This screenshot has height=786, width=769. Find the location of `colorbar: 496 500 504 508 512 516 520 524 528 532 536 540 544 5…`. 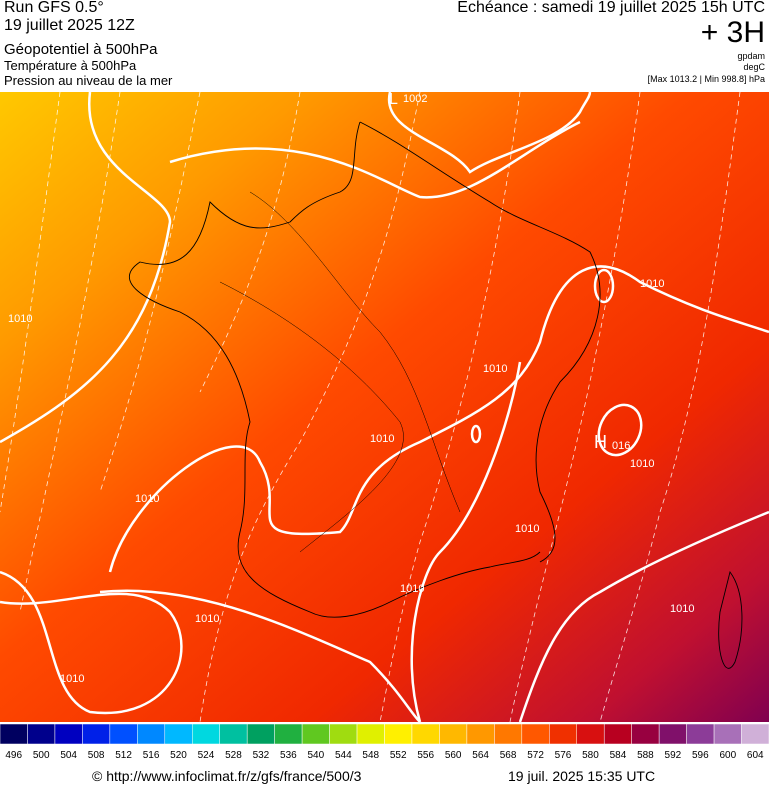

colorbar: 496 500 504 508 512 516 520 524 528 532 536 540 544 5… is located at coordinates (384, 742).